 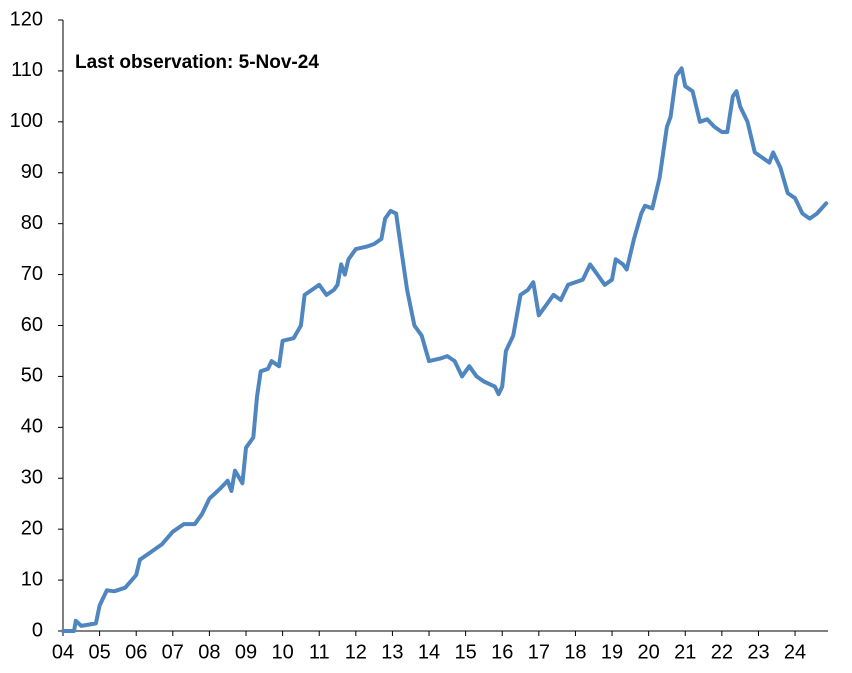 I want to click on x-tick-label: 14, so click(x=429, y=652).